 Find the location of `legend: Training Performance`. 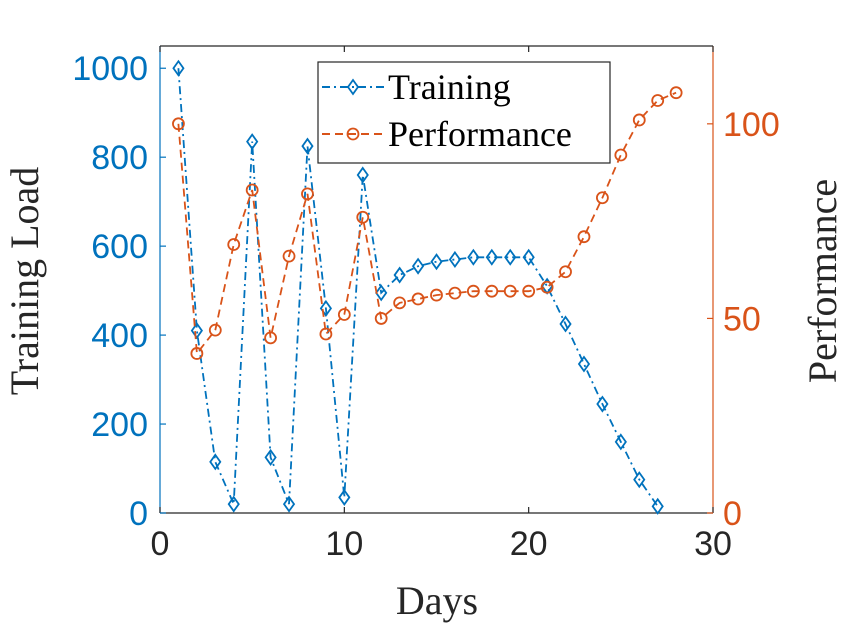

legend: Training Performance is located at coordinates (464, 112).